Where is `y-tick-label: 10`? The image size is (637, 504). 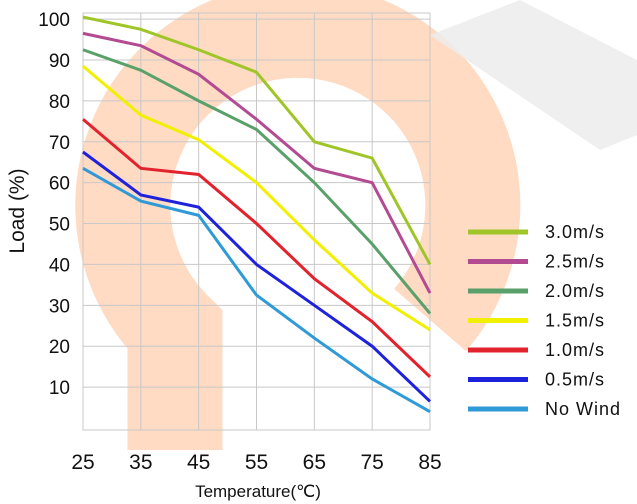 y-tick-label: 10 is located at coordinates (59, 388).